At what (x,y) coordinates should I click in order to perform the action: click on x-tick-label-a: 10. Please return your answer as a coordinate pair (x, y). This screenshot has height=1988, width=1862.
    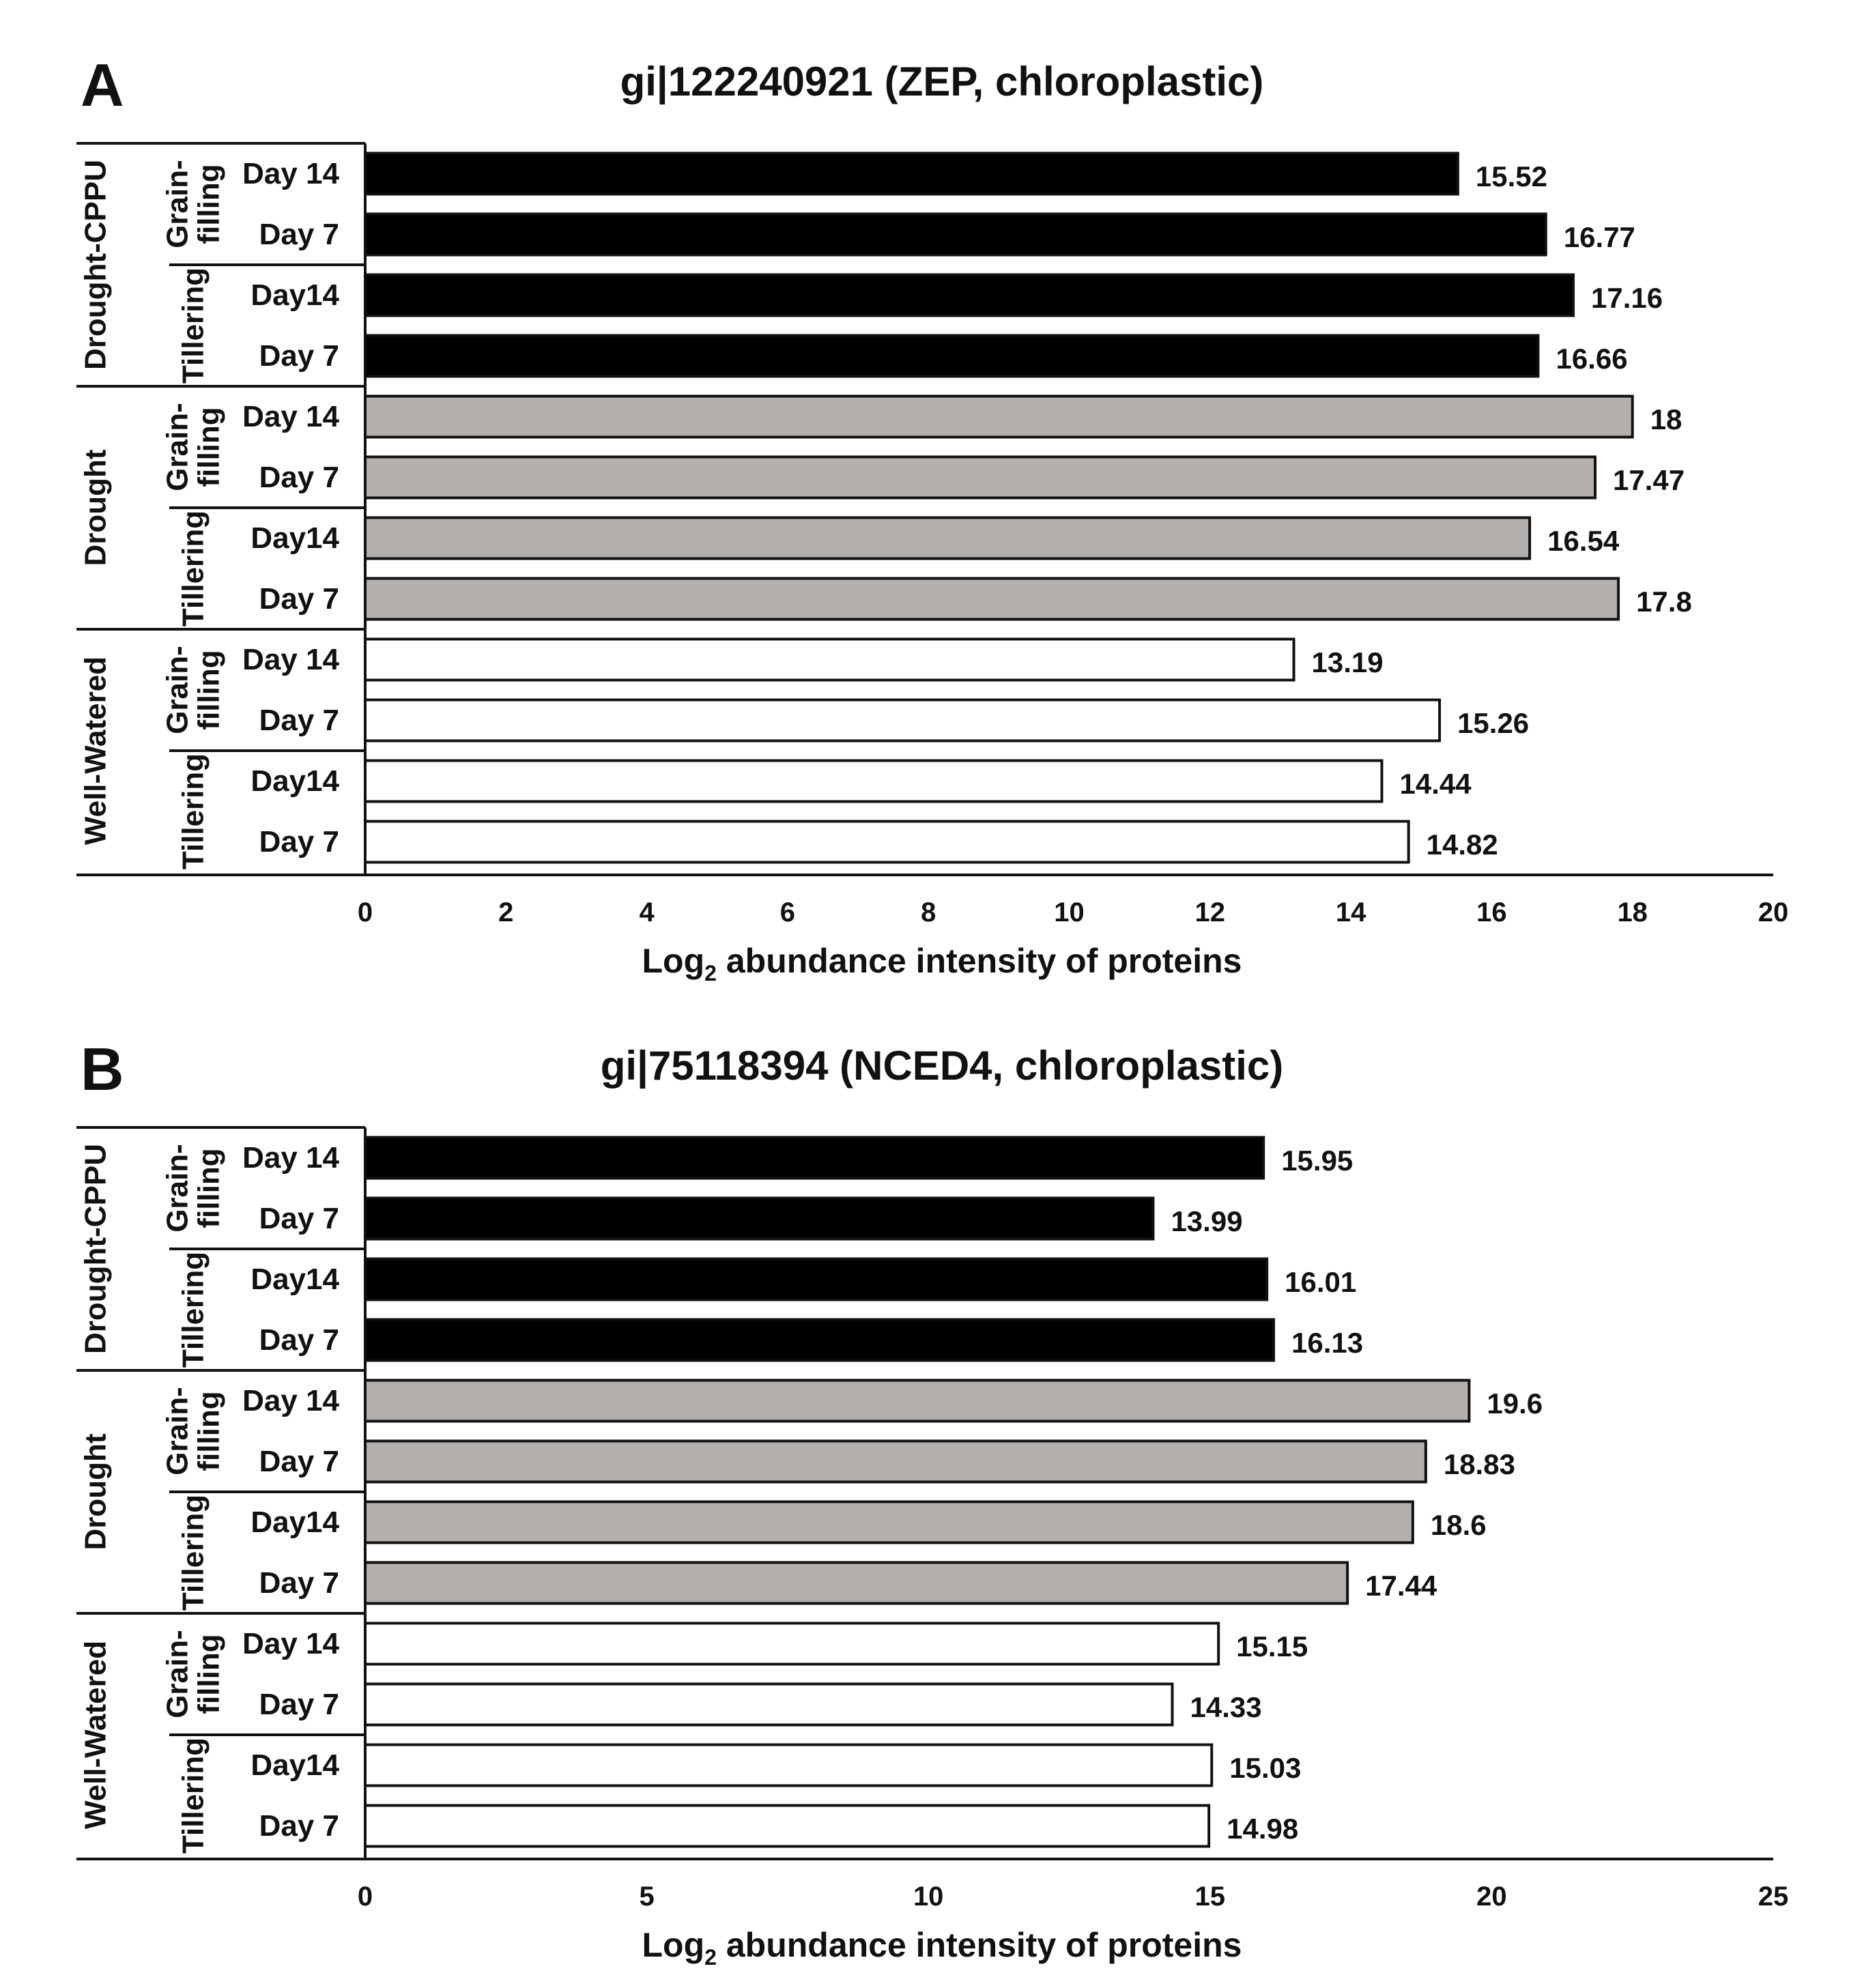
    Looking at the image, I should click on (1069, 912).